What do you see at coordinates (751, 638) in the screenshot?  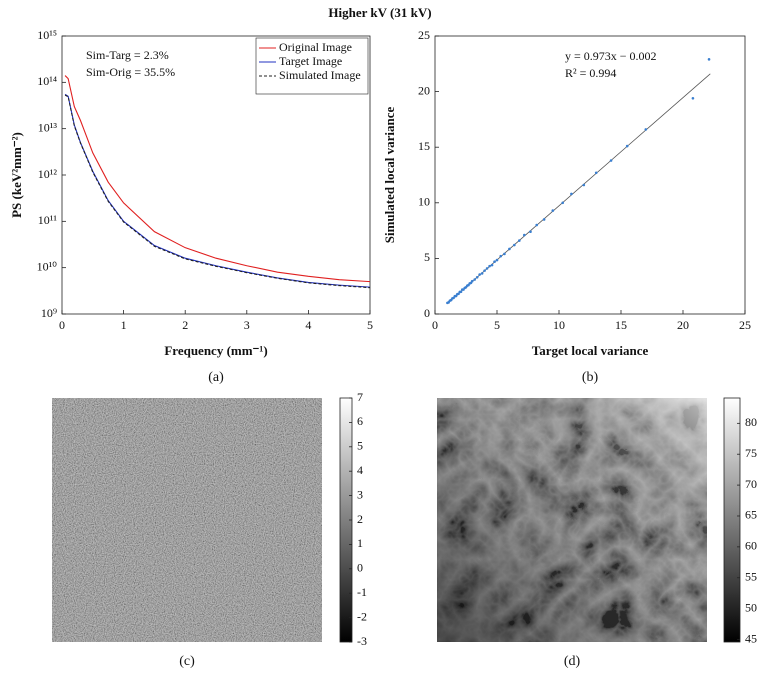 I see `colorbar-tick-label: 45` at bounding box center [751, 638].